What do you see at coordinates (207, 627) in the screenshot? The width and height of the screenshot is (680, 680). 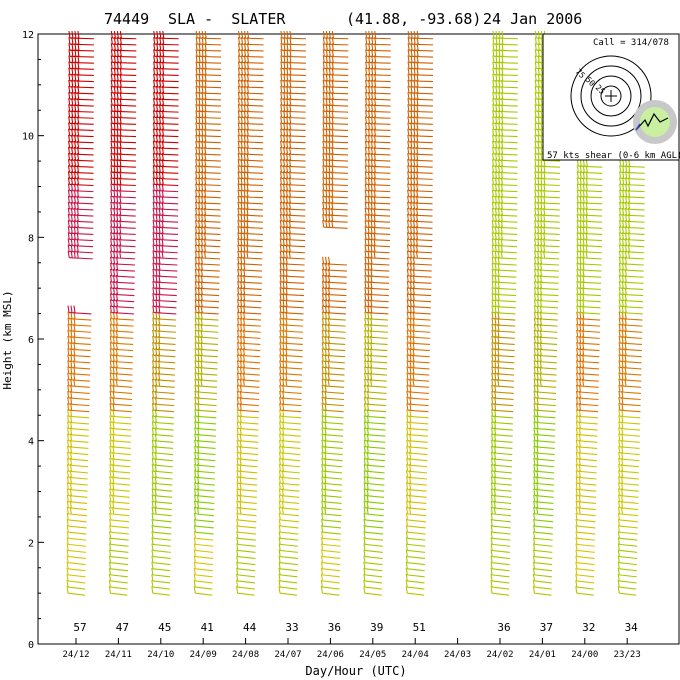 I see `count-label: 41` at bounding box center [207, 627].